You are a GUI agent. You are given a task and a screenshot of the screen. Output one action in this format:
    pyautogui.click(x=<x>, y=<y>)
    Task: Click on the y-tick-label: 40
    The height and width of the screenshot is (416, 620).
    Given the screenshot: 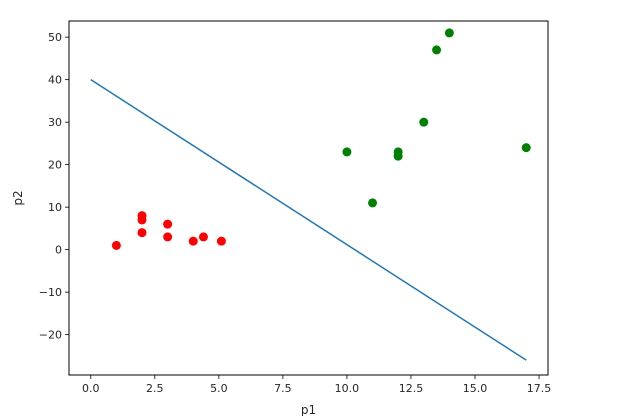 What is the action you would take?
    pyautogui.click(x=55, y=80)
    